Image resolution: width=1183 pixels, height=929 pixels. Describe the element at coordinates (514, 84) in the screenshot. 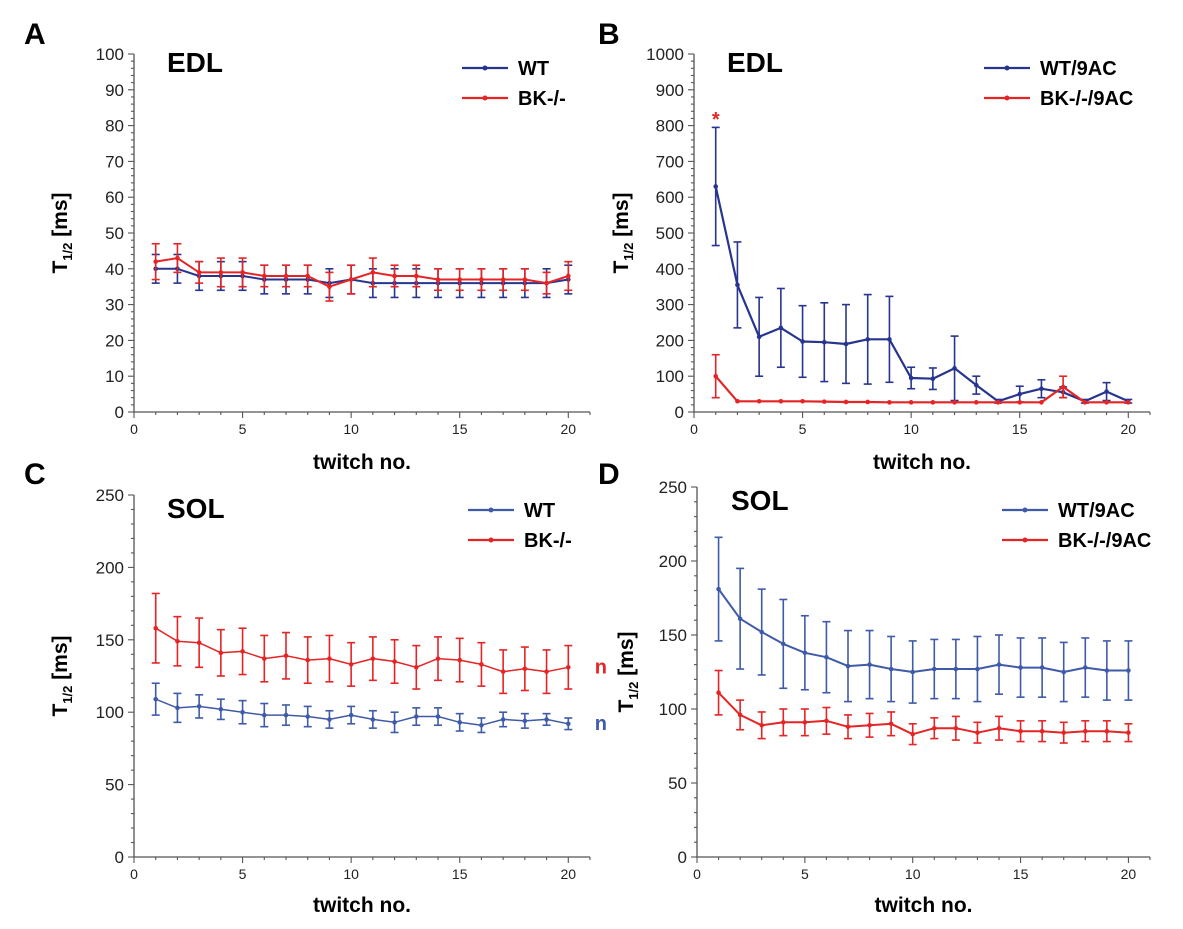

I see `legend-a: WT BK-/-` at that location.